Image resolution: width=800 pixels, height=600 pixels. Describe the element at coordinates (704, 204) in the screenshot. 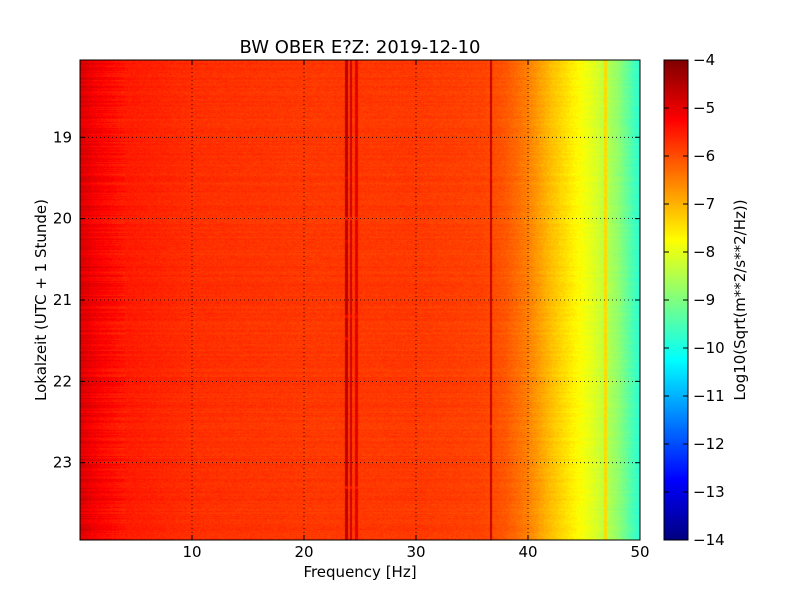

I see `colorbar-tick-label-3: −7` at that location.